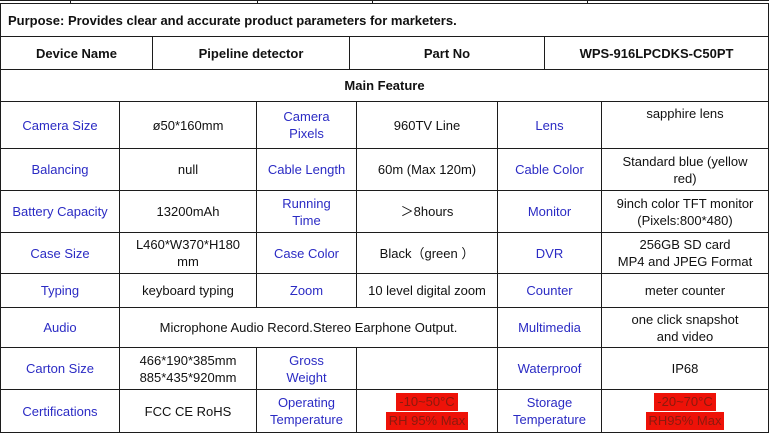 The width and height of the screenshot is (769, 434). Describe the element at coordinates (447, 53) in the screenshot. I see `part-no-label: Part No` at that location.